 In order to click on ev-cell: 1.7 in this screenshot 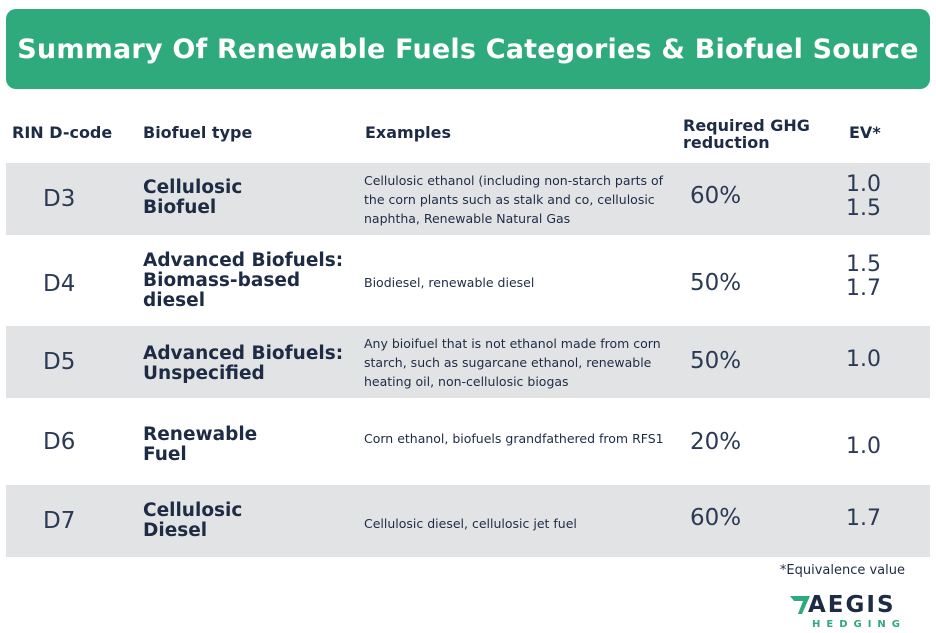, I will do `click(863, 518)`.